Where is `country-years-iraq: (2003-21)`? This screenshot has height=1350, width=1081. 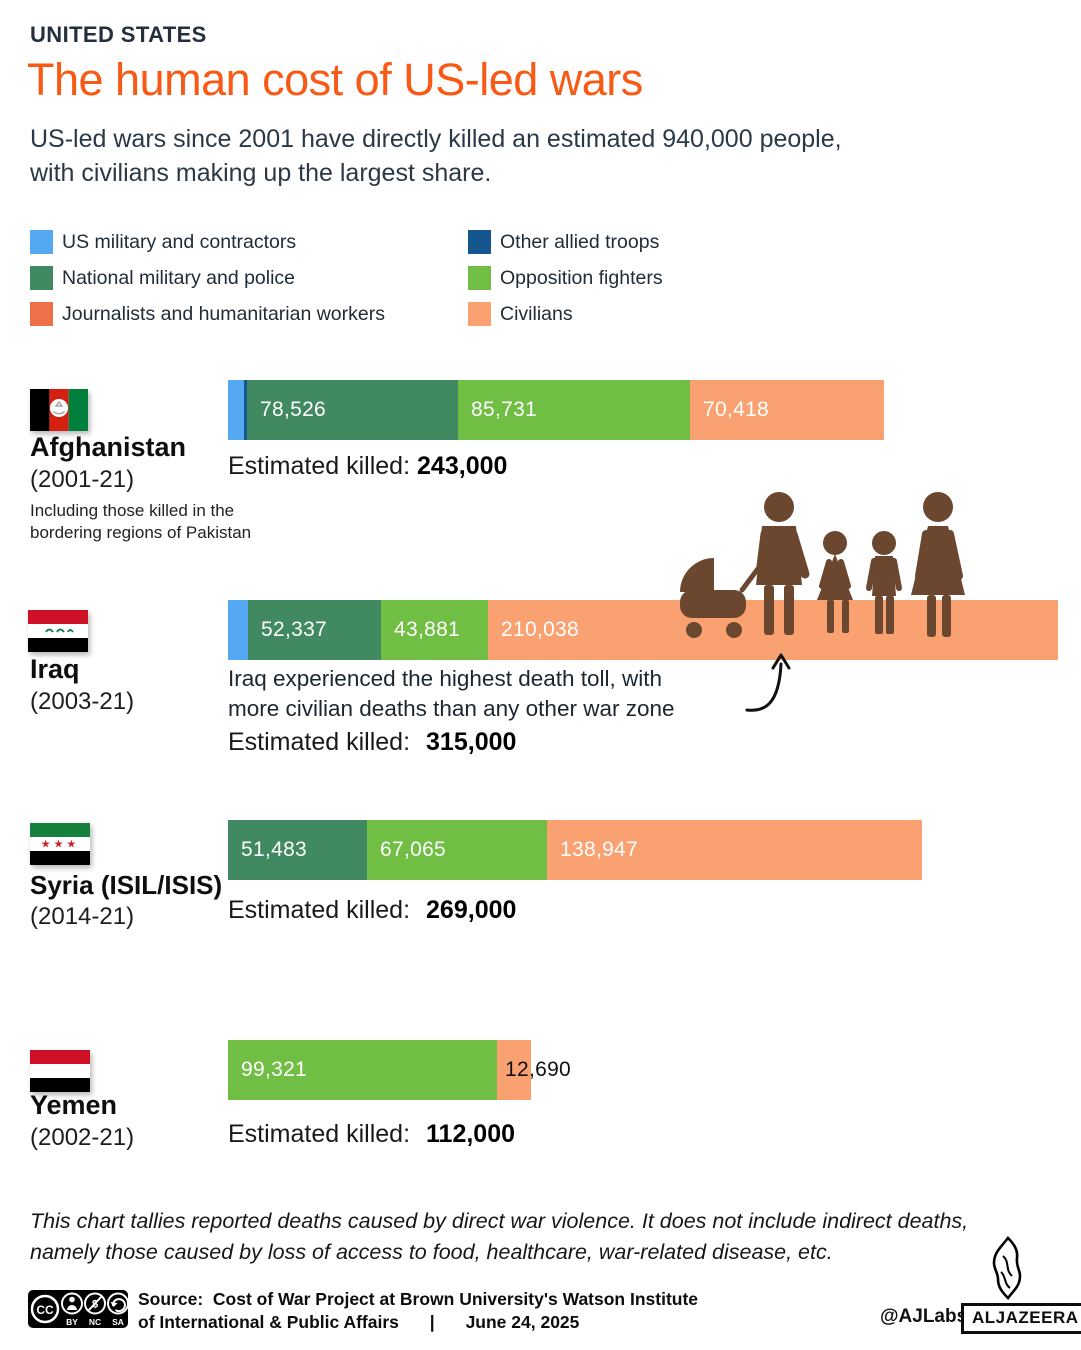 country-years-iraq: (2003-21) is located at coordinates (82, 701).